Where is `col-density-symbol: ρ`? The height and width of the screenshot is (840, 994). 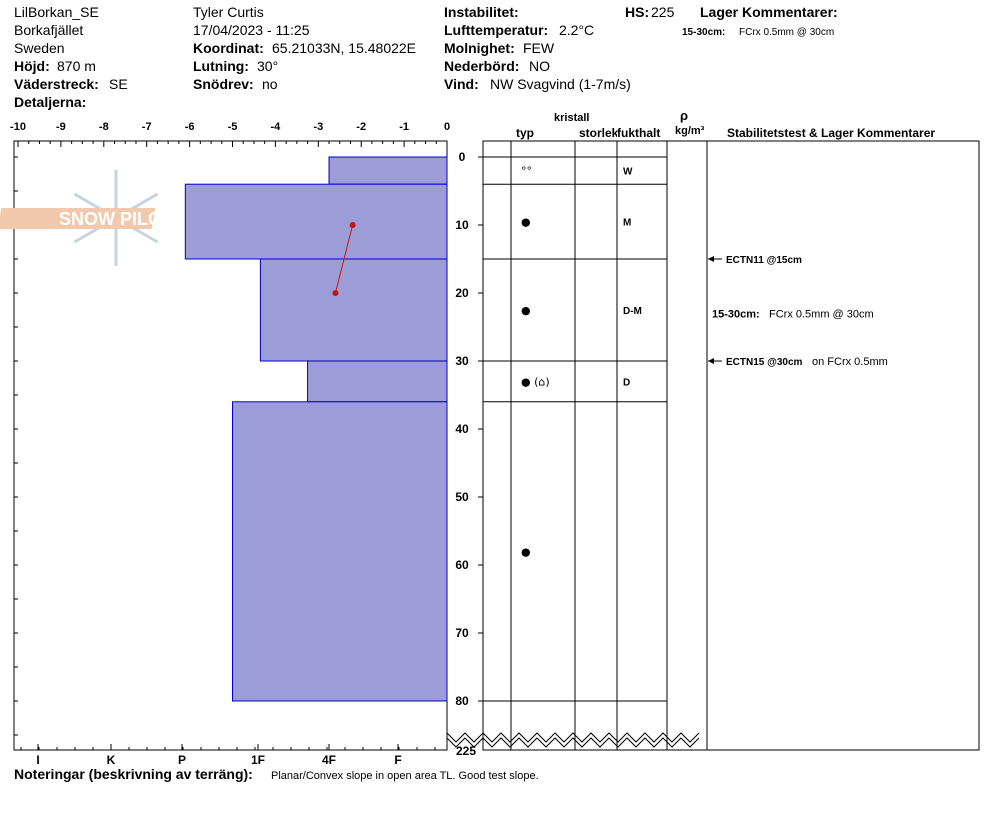
col-density-symbol: ρ is located at coordinates (684, 115).